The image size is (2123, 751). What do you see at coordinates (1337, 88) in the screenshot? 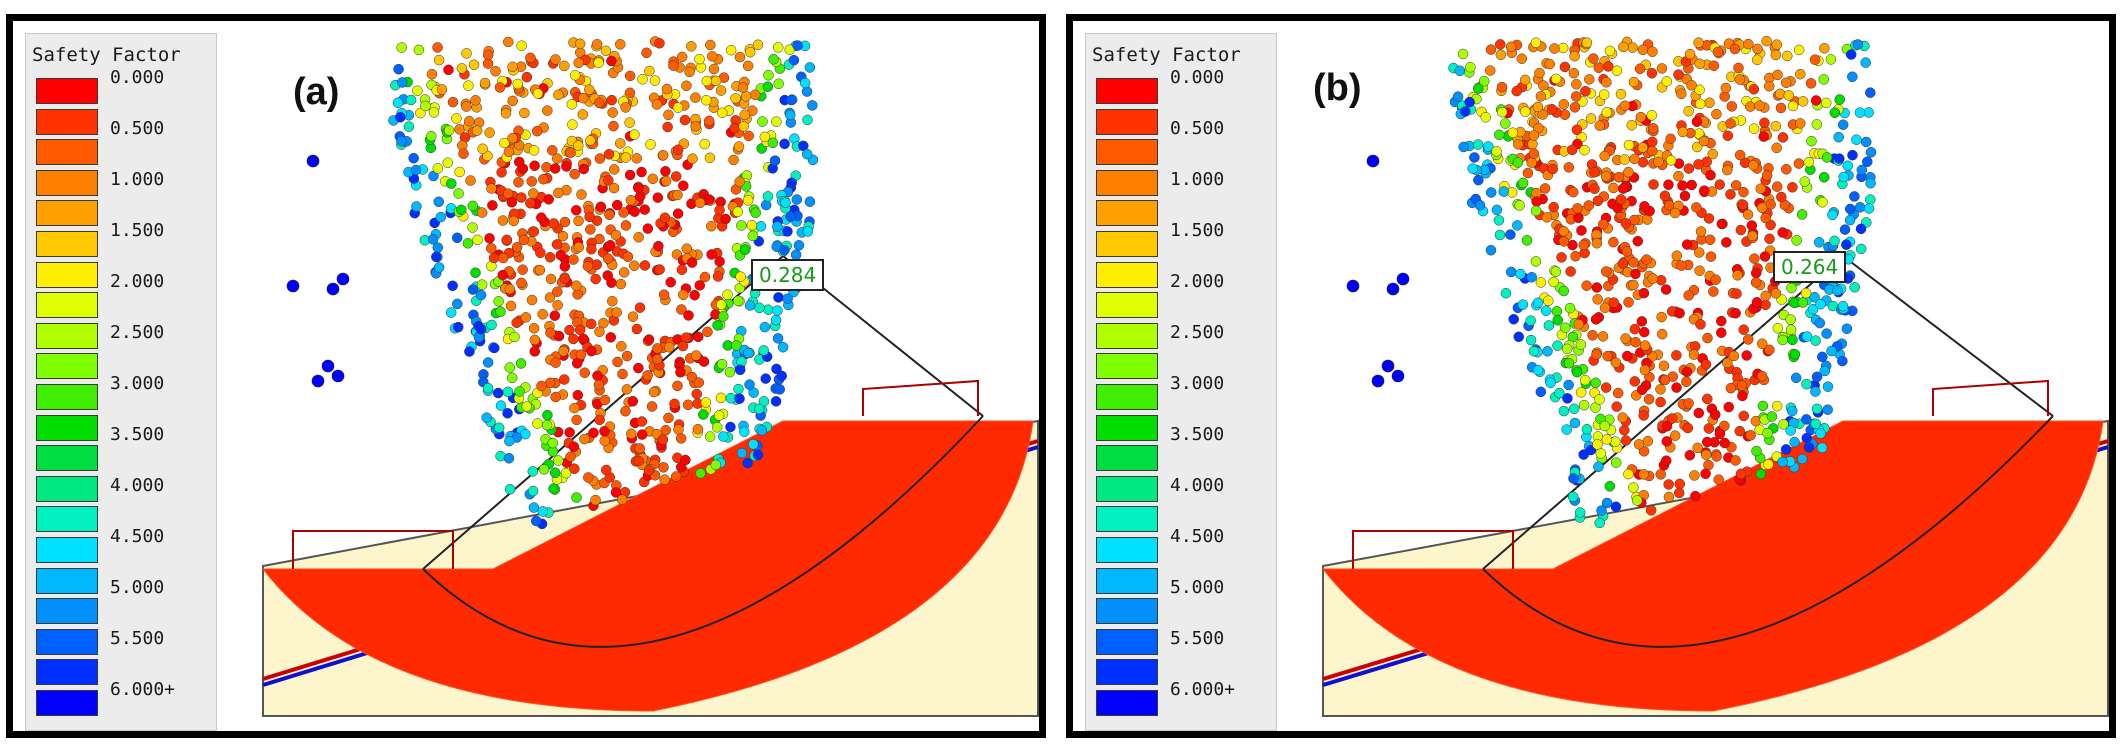
I see `panel-label: (b)` at bounding box center [1337, 88].